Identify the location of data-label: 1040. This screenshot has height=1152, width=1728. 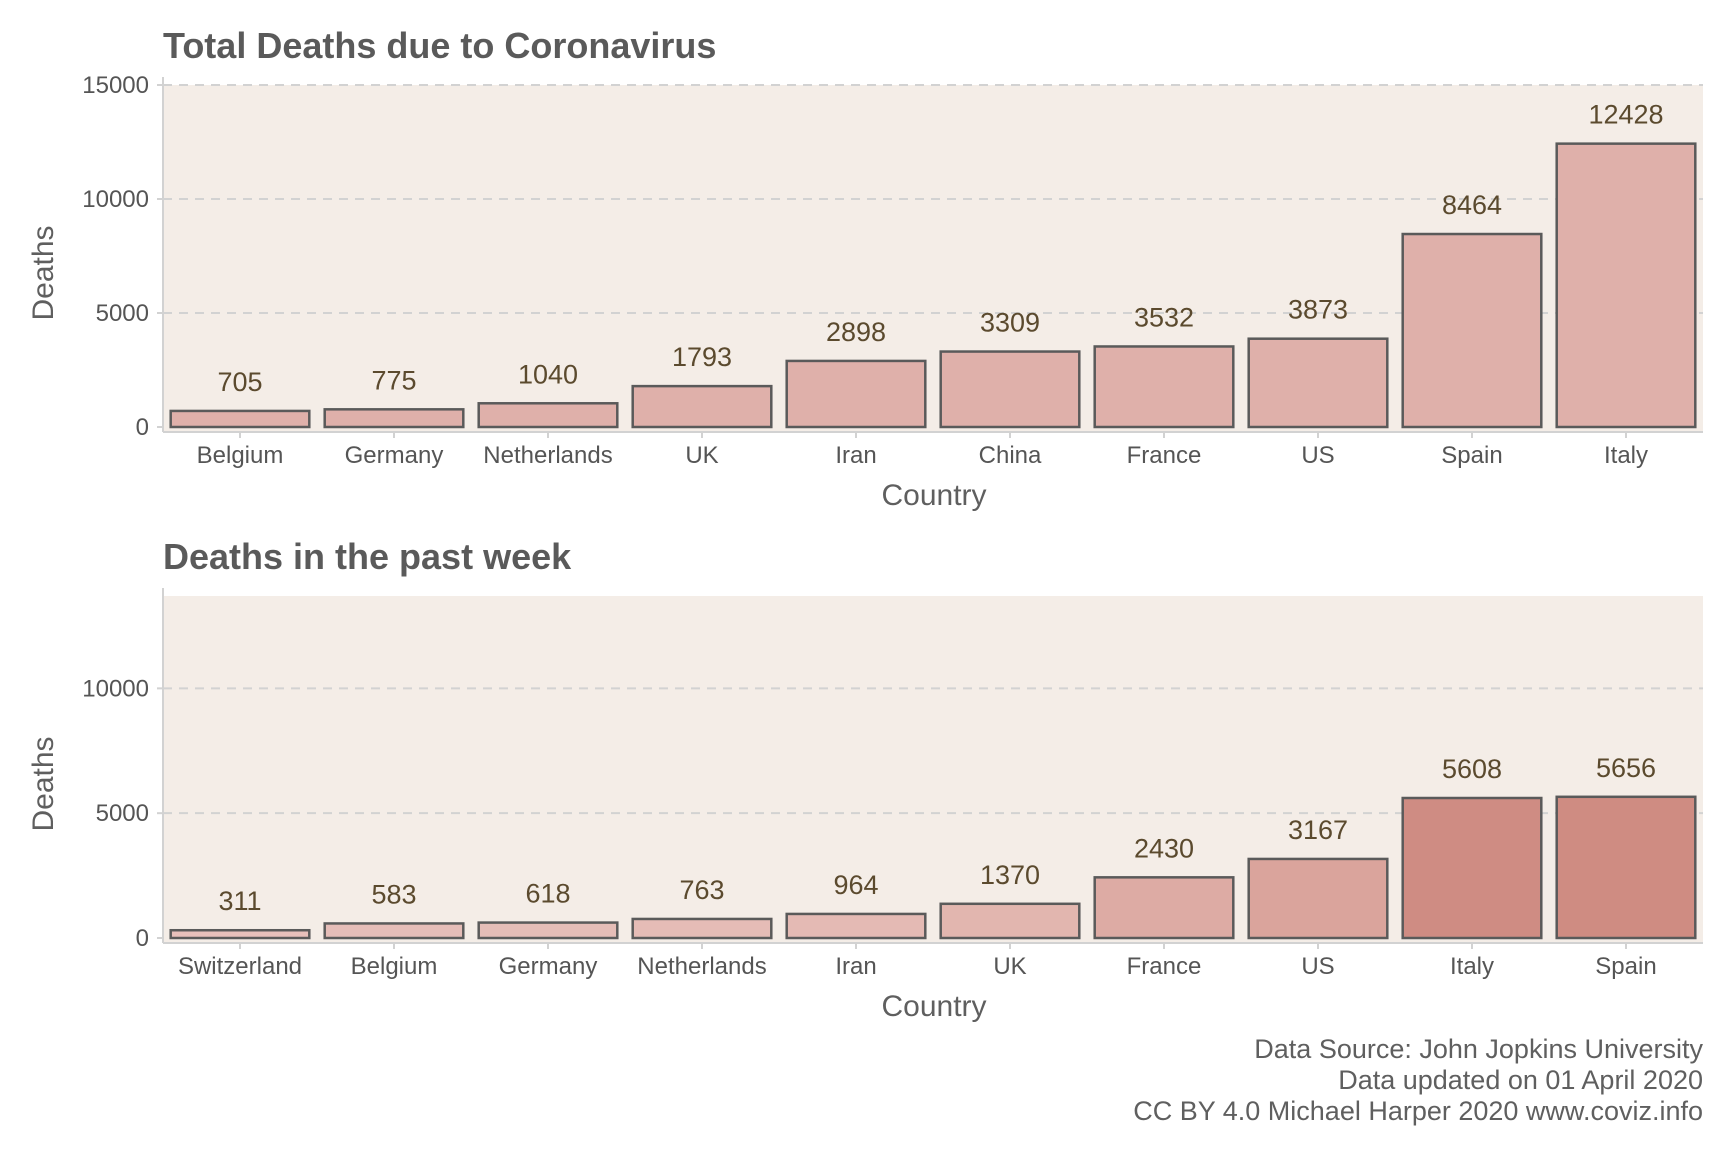
(548, 374).